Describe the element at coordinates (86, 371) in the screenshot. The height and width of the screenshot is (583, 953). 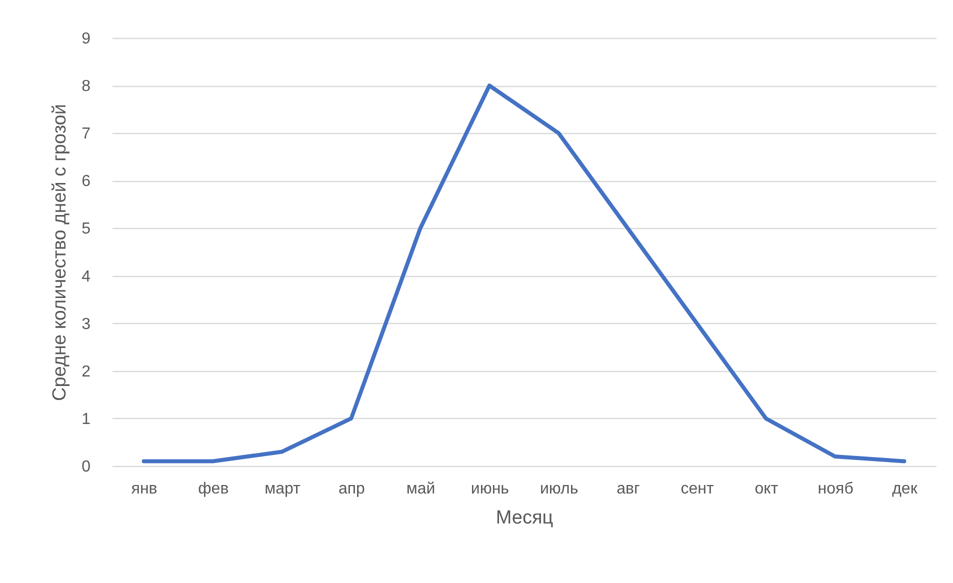
I see `y-tick-label: 2` at that location.